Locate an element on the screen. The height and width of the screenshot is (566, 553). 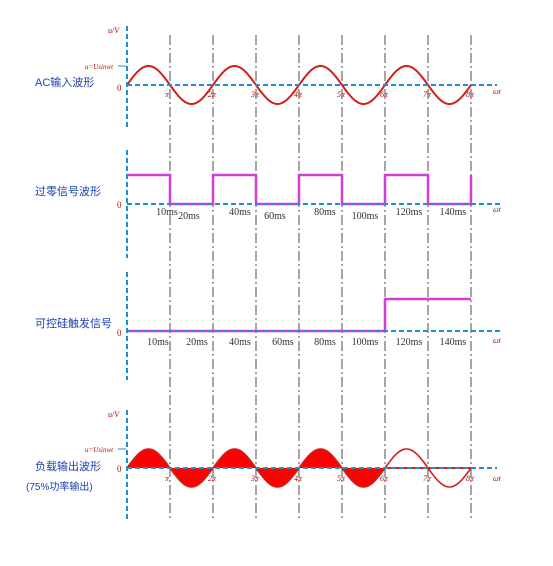
scr-x-axis-label: ωt is located at coordinates (497, 340).